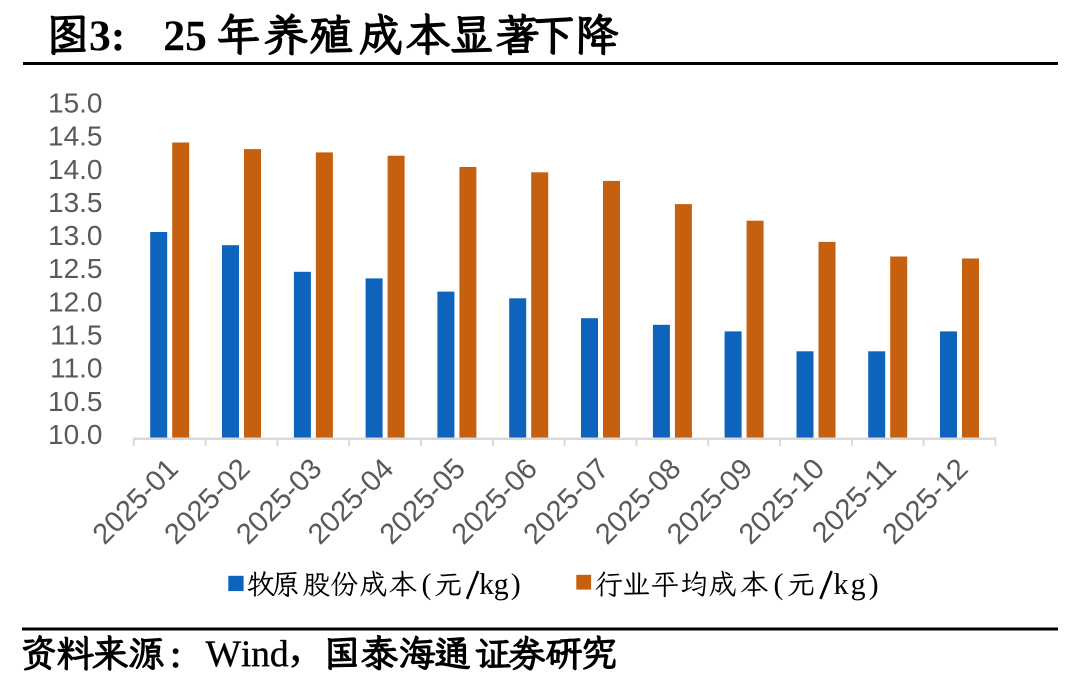 The height and width of the screenshot is (689, 1080). What do you see at coordinates (75, 169) in the screenshot?
I see `svg-text: 14.0` at bounding box center [75, 169].